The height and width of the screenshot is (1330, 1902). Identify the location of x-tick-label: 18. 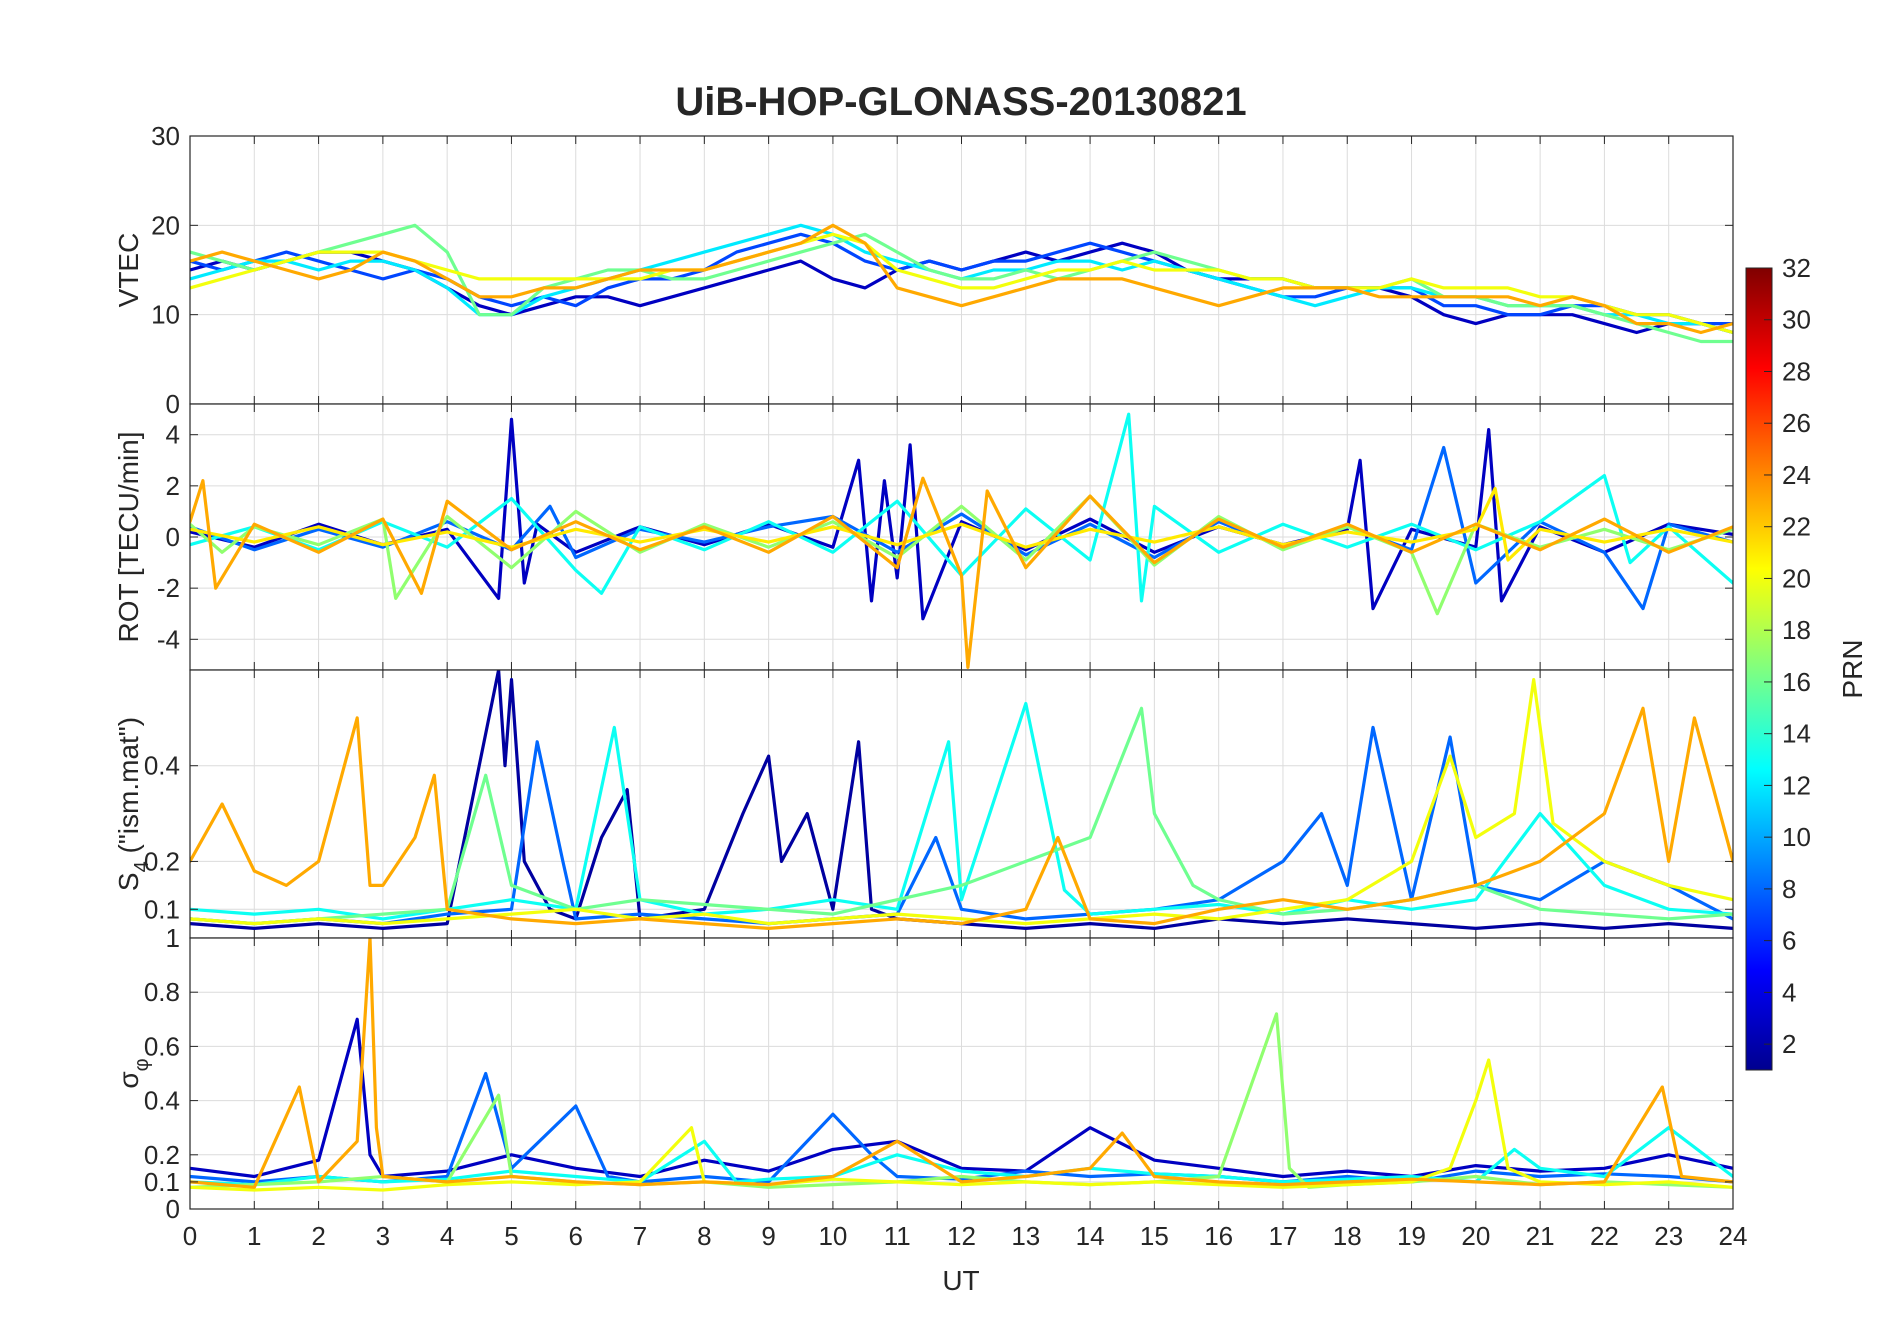
(1347, 1236).